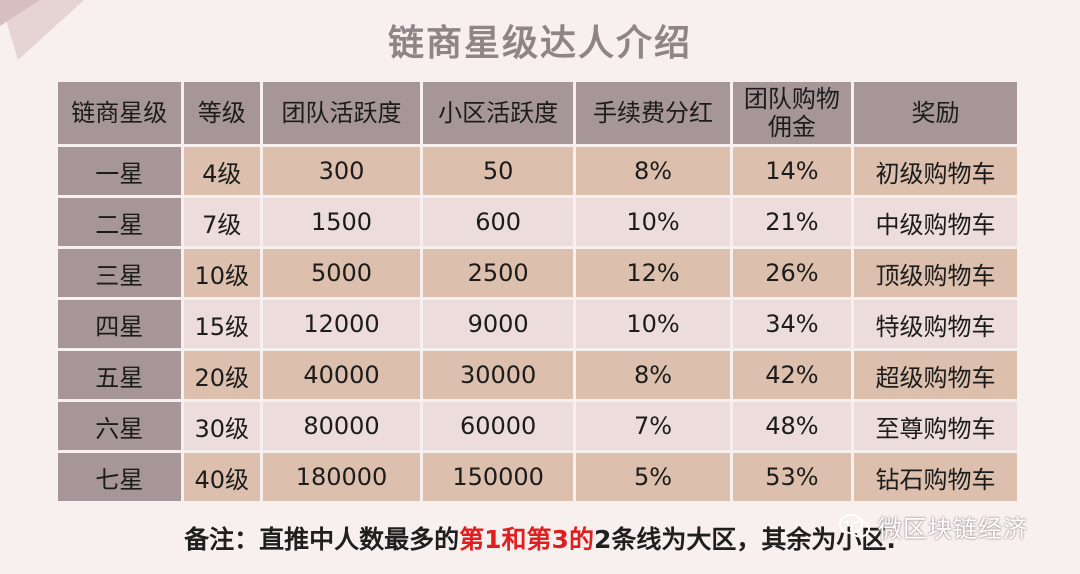  I want to click on cell-team-commission: 14%, so click(791, 171).